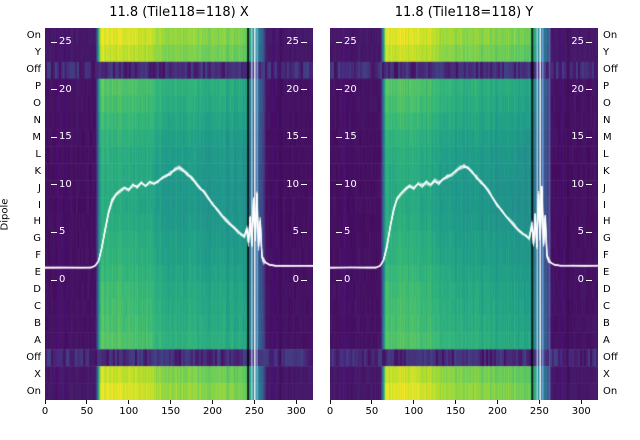 The image size is (640, 440). Describe the element at coordinates (27, 214) in the screenshot. I see `dipole-row-labels-left: On Y Off P O N M L K J I H G F E D C B A Off X On` at that location.